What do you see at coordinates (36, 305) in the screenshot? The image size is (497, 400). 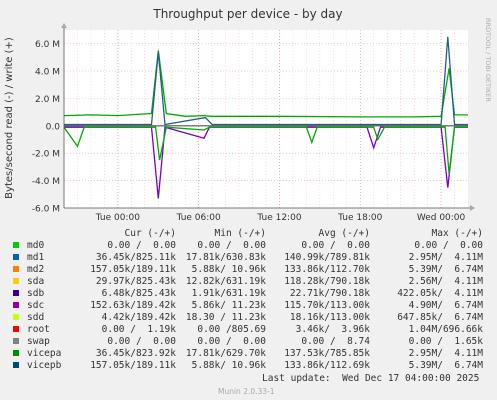 I see `legend-device-name: sdc` at bounding box center [36, 305].